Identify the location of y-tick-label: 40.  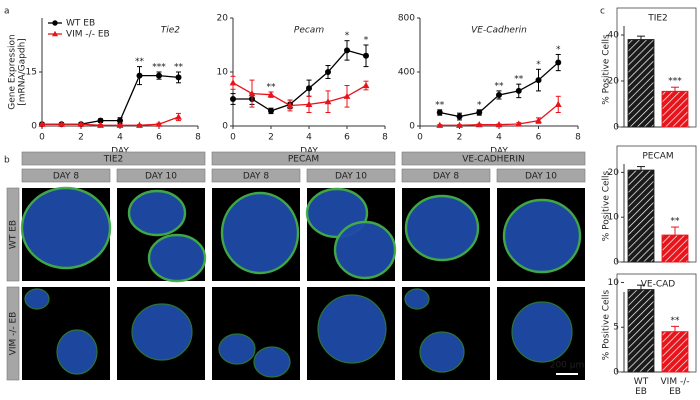
(614, 36).